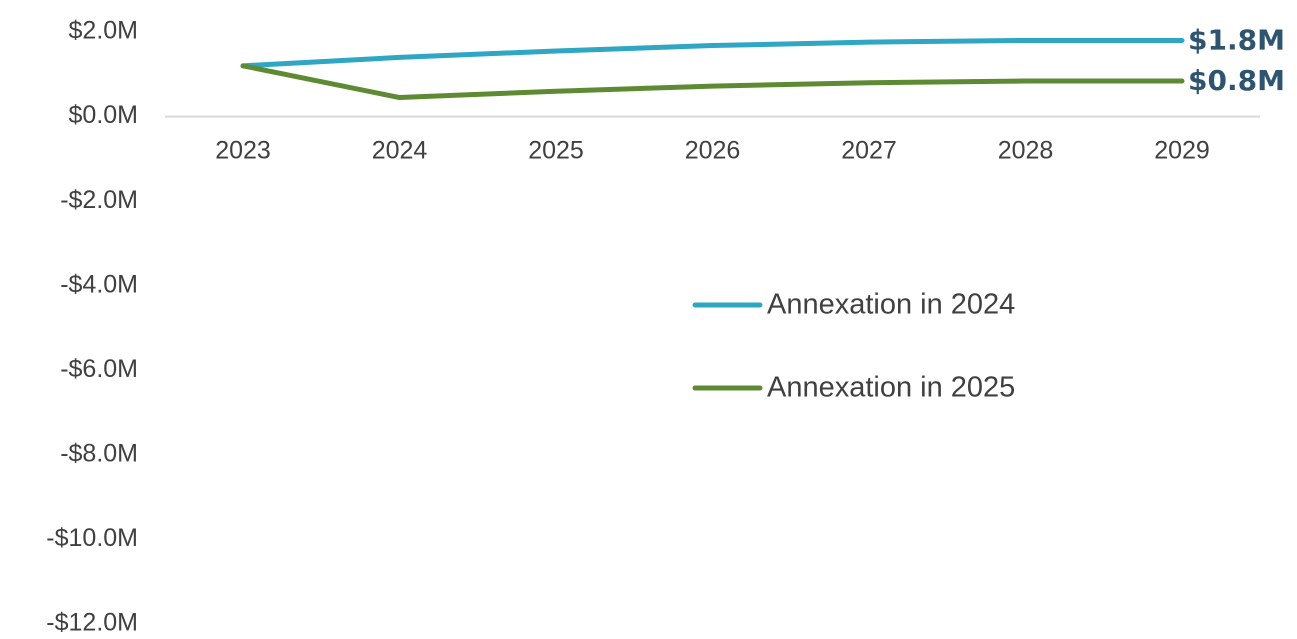 This screenshot has width=1297, height=639. I want to click on x-axis-tick-labels: 2023 2024 2025 2026 2027 2028 2029, so click(712, 151).